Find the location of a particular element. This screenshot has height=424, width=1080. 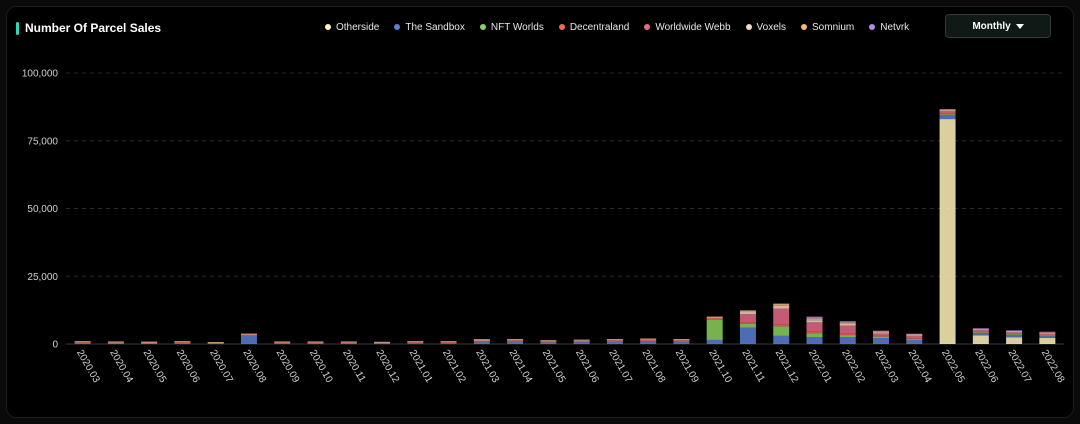

period-dropdown: Monthly is located at coordinates (998, 26).